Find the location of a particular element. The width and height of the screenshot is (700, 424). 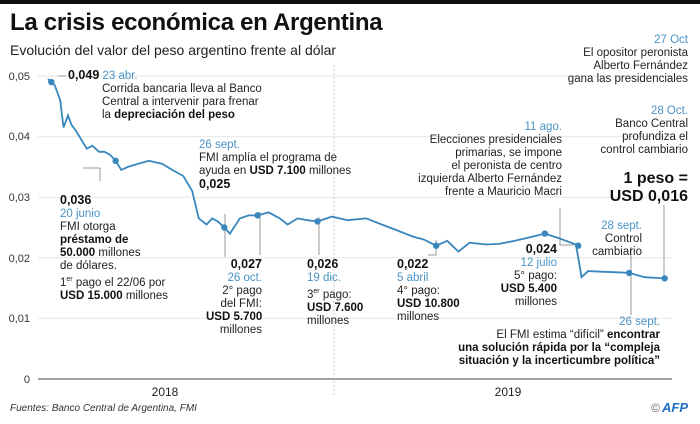

y-tick-label: 0 is located at coordinates (27, 380).